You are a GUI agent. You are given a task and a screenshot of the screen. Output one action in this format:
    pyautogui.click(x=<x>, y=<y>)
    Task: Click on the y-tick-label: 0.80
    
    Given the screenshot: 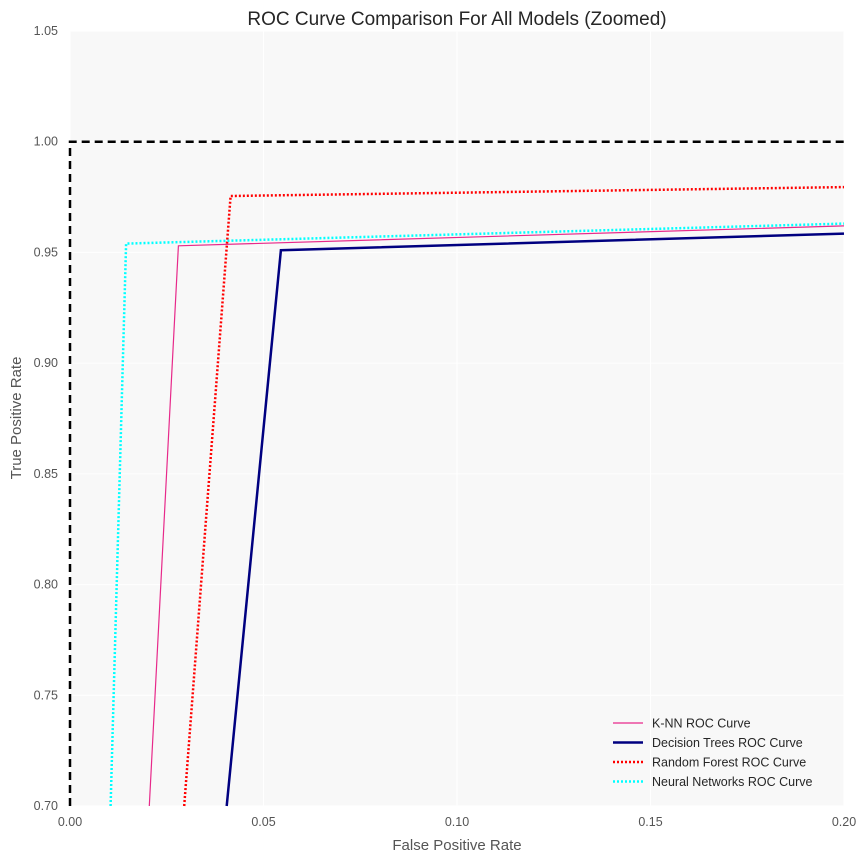 What is the action you would take?
    pyautogui.click(x=46, y=585)
    